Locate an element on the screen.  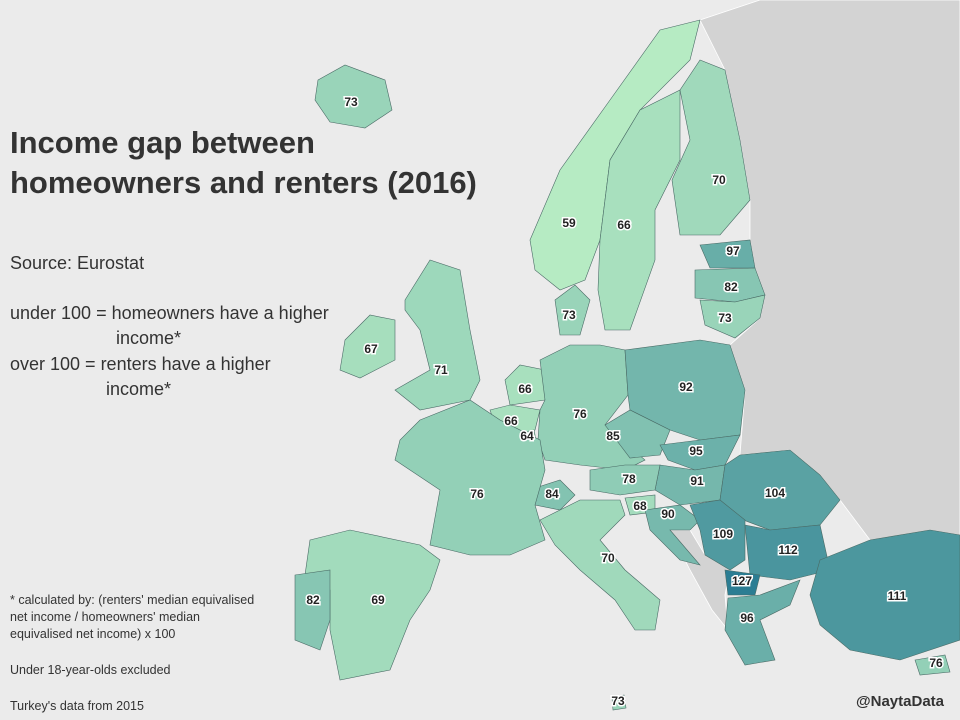
note: equivalised net income) x 100 is located at coordinates (92, 634).